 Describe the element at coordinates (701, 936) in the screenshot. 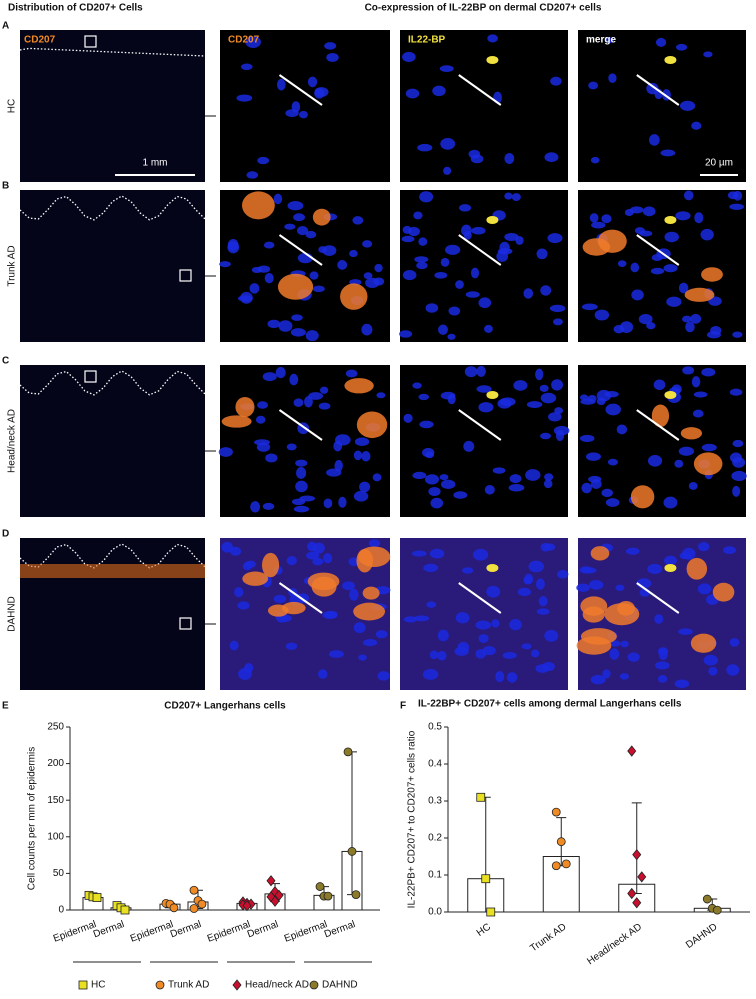

I see `x-tick-label: DAHND` at that location.